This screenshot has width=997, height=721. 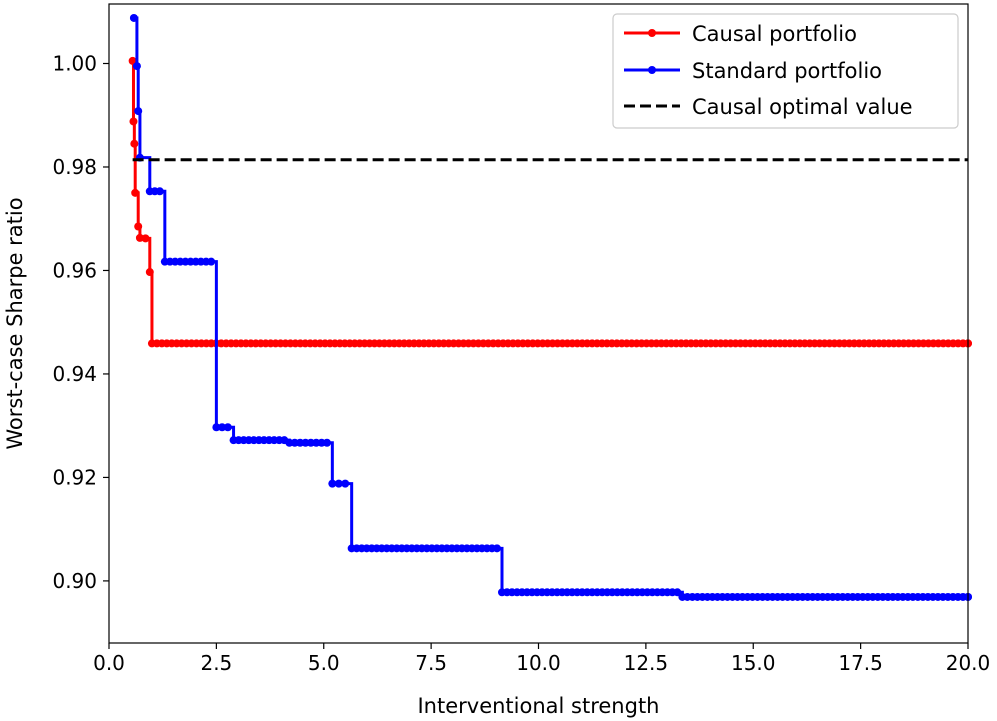 I want to click on y-tick-label: 0.92, so click(x=74, y=477).